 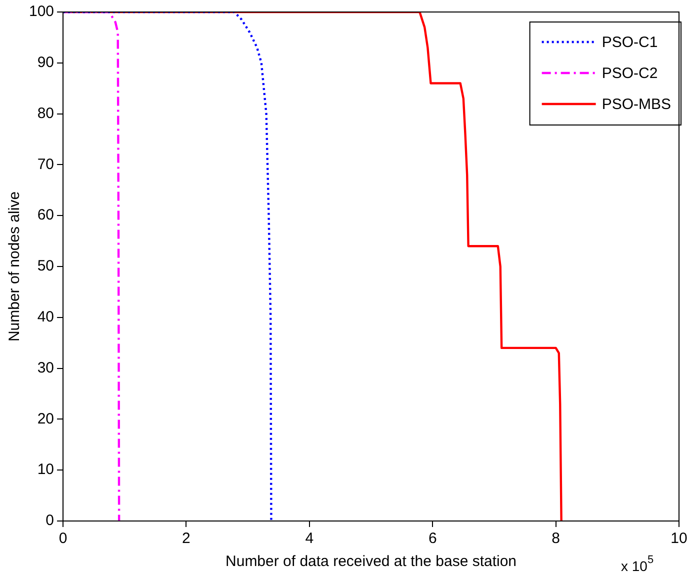 I want to click on x-tick-label: 2, so click(x=186, y=539).